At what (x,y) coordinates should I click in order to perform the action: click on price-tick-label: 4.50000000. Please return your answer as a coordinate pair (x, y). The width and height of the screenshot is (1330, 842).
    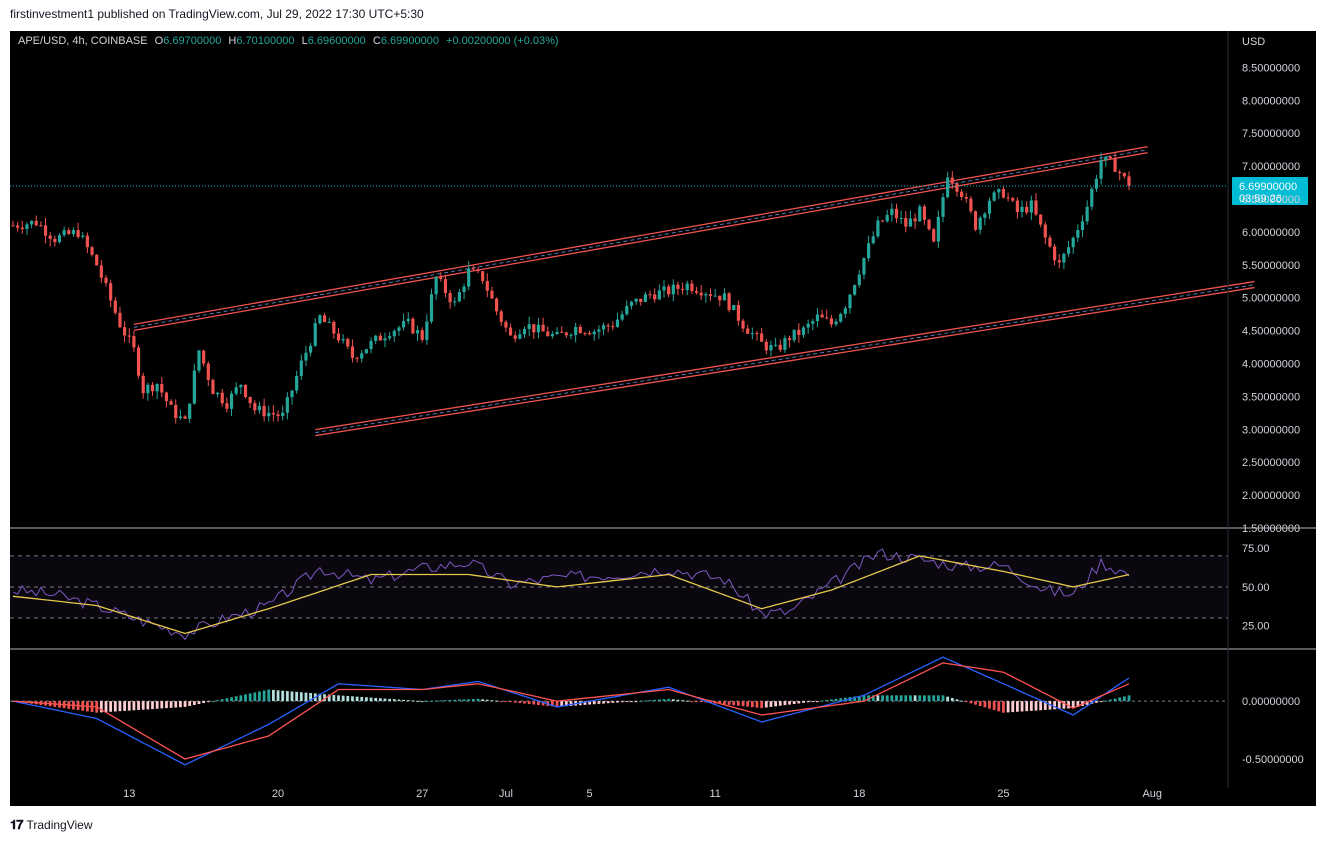
    Looking at the image, I should click on (1271, 332).